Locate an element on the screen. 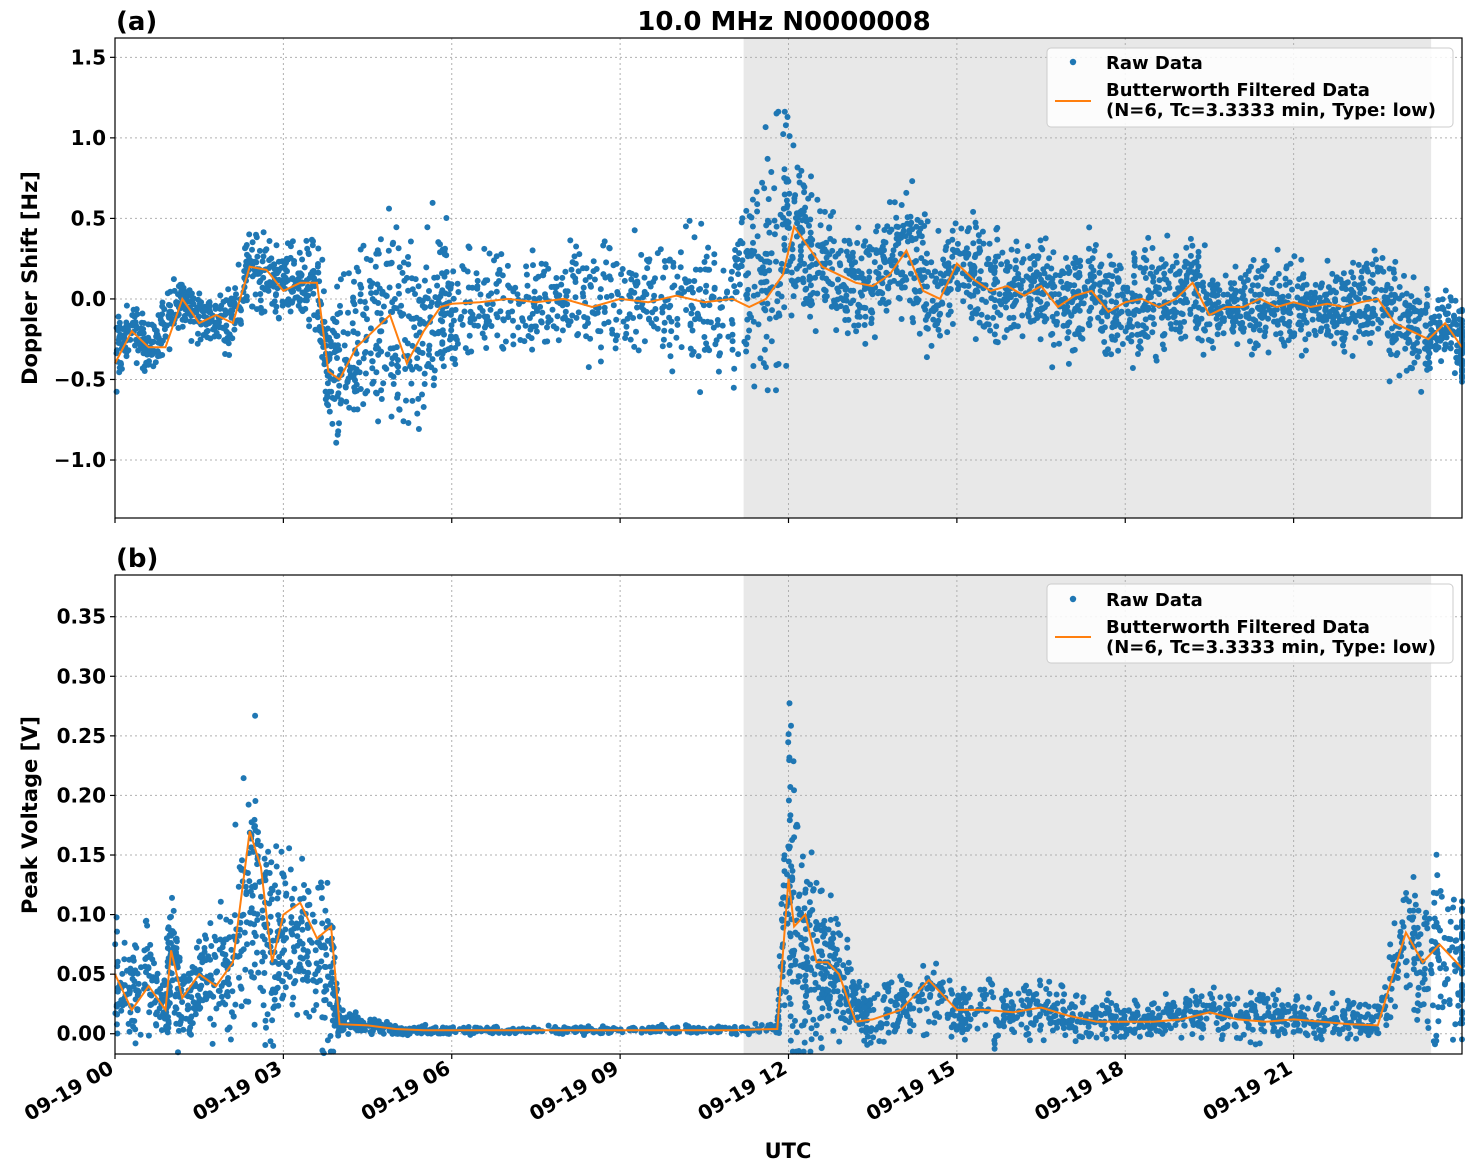 The width and height of the screenshot is (1472, 1172). panel-a-legend-raw-label: Raw Data is located at coordinates (1154, 63).